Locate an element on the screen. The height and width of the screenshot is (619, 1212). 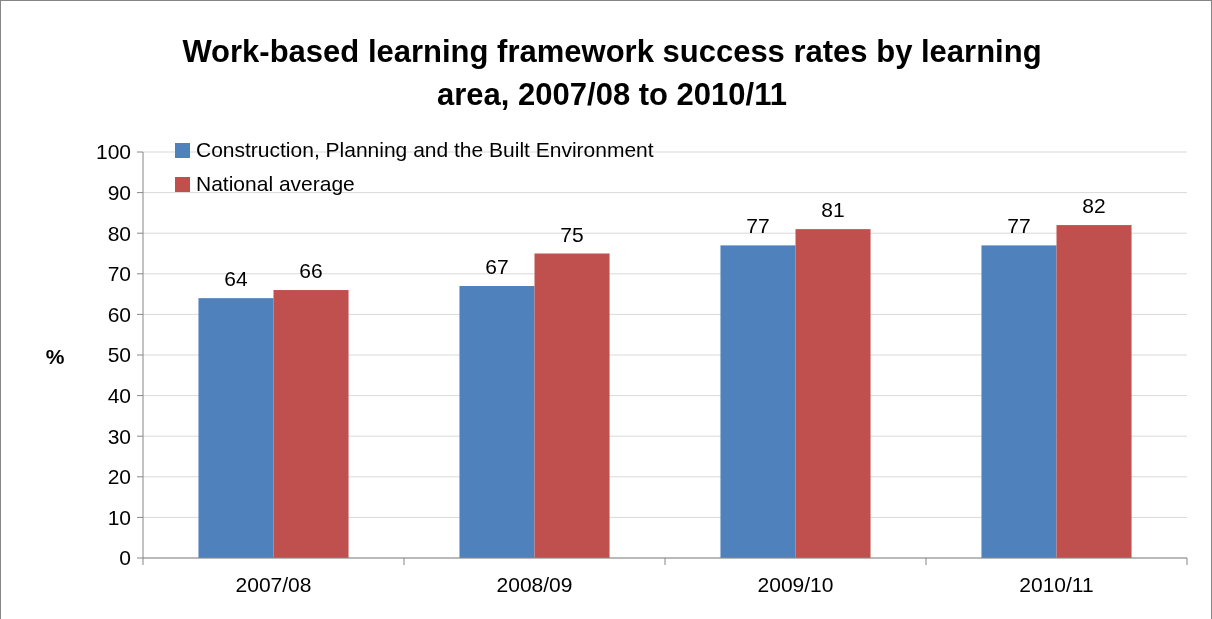
y-tick-label: 40 is located at coordinates (119, 395).